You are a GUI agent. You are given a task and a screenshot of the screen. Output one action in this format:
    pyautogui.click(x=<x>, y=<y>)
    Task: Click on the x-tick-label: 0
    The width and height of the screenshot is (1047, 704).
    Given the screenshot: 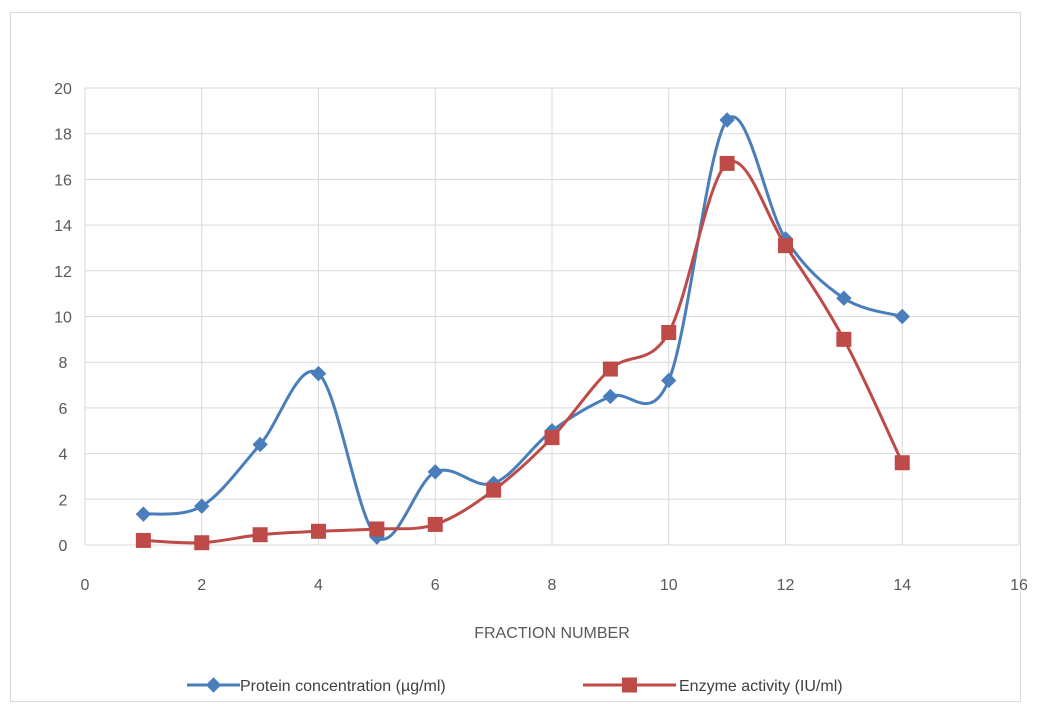 What is the action you would take?
    pyautogui.click(x=85, y=585)
    